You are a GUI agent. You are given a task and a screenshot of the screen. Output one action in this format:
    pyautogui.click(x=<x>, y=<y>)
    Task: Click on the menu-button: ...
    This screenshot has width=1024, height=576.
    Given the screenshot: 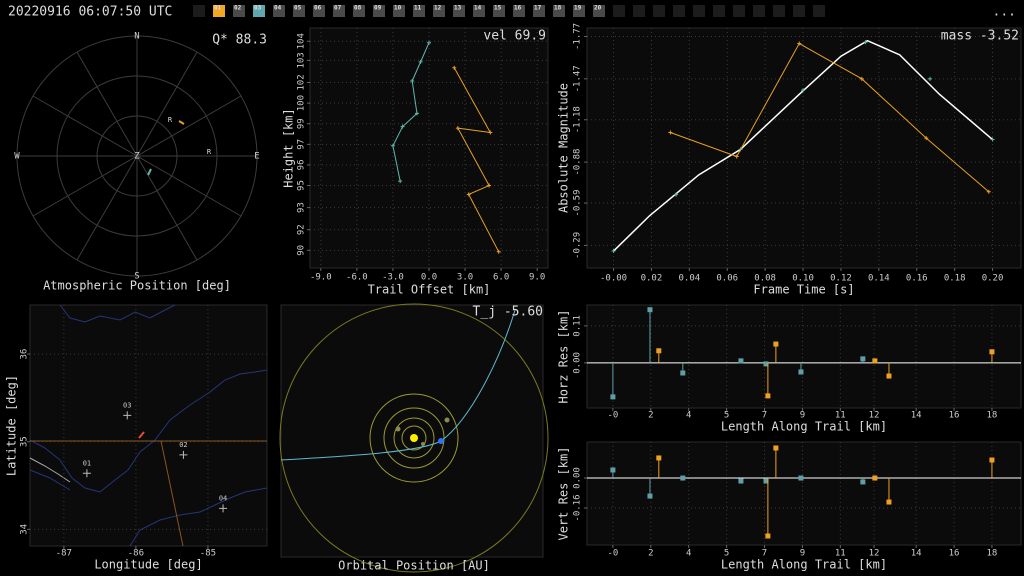 What is the action you would take?
    pyautogui.click(x=1004, y=12)
    